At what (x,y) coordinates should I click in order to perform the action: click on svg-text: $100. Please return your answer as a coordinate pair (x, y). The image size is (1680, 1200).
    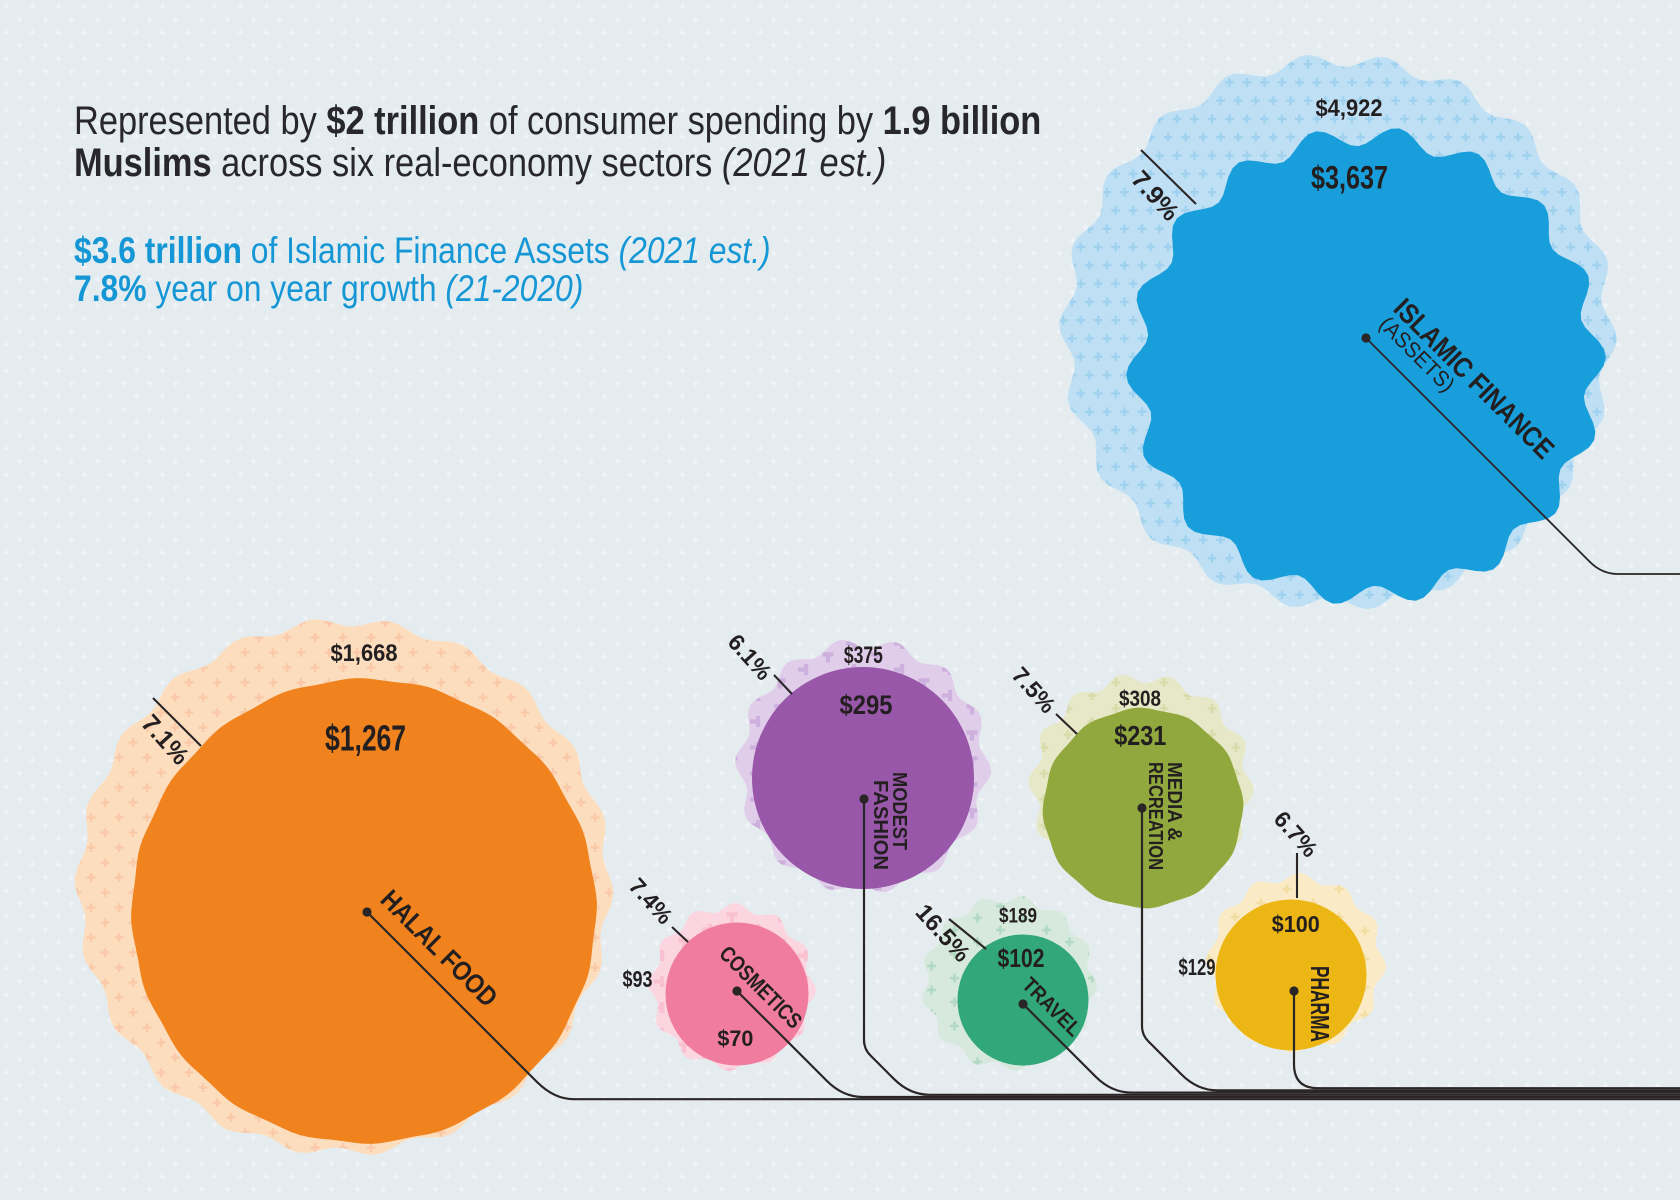
    Looking at the image, I should click on (1296, 924).